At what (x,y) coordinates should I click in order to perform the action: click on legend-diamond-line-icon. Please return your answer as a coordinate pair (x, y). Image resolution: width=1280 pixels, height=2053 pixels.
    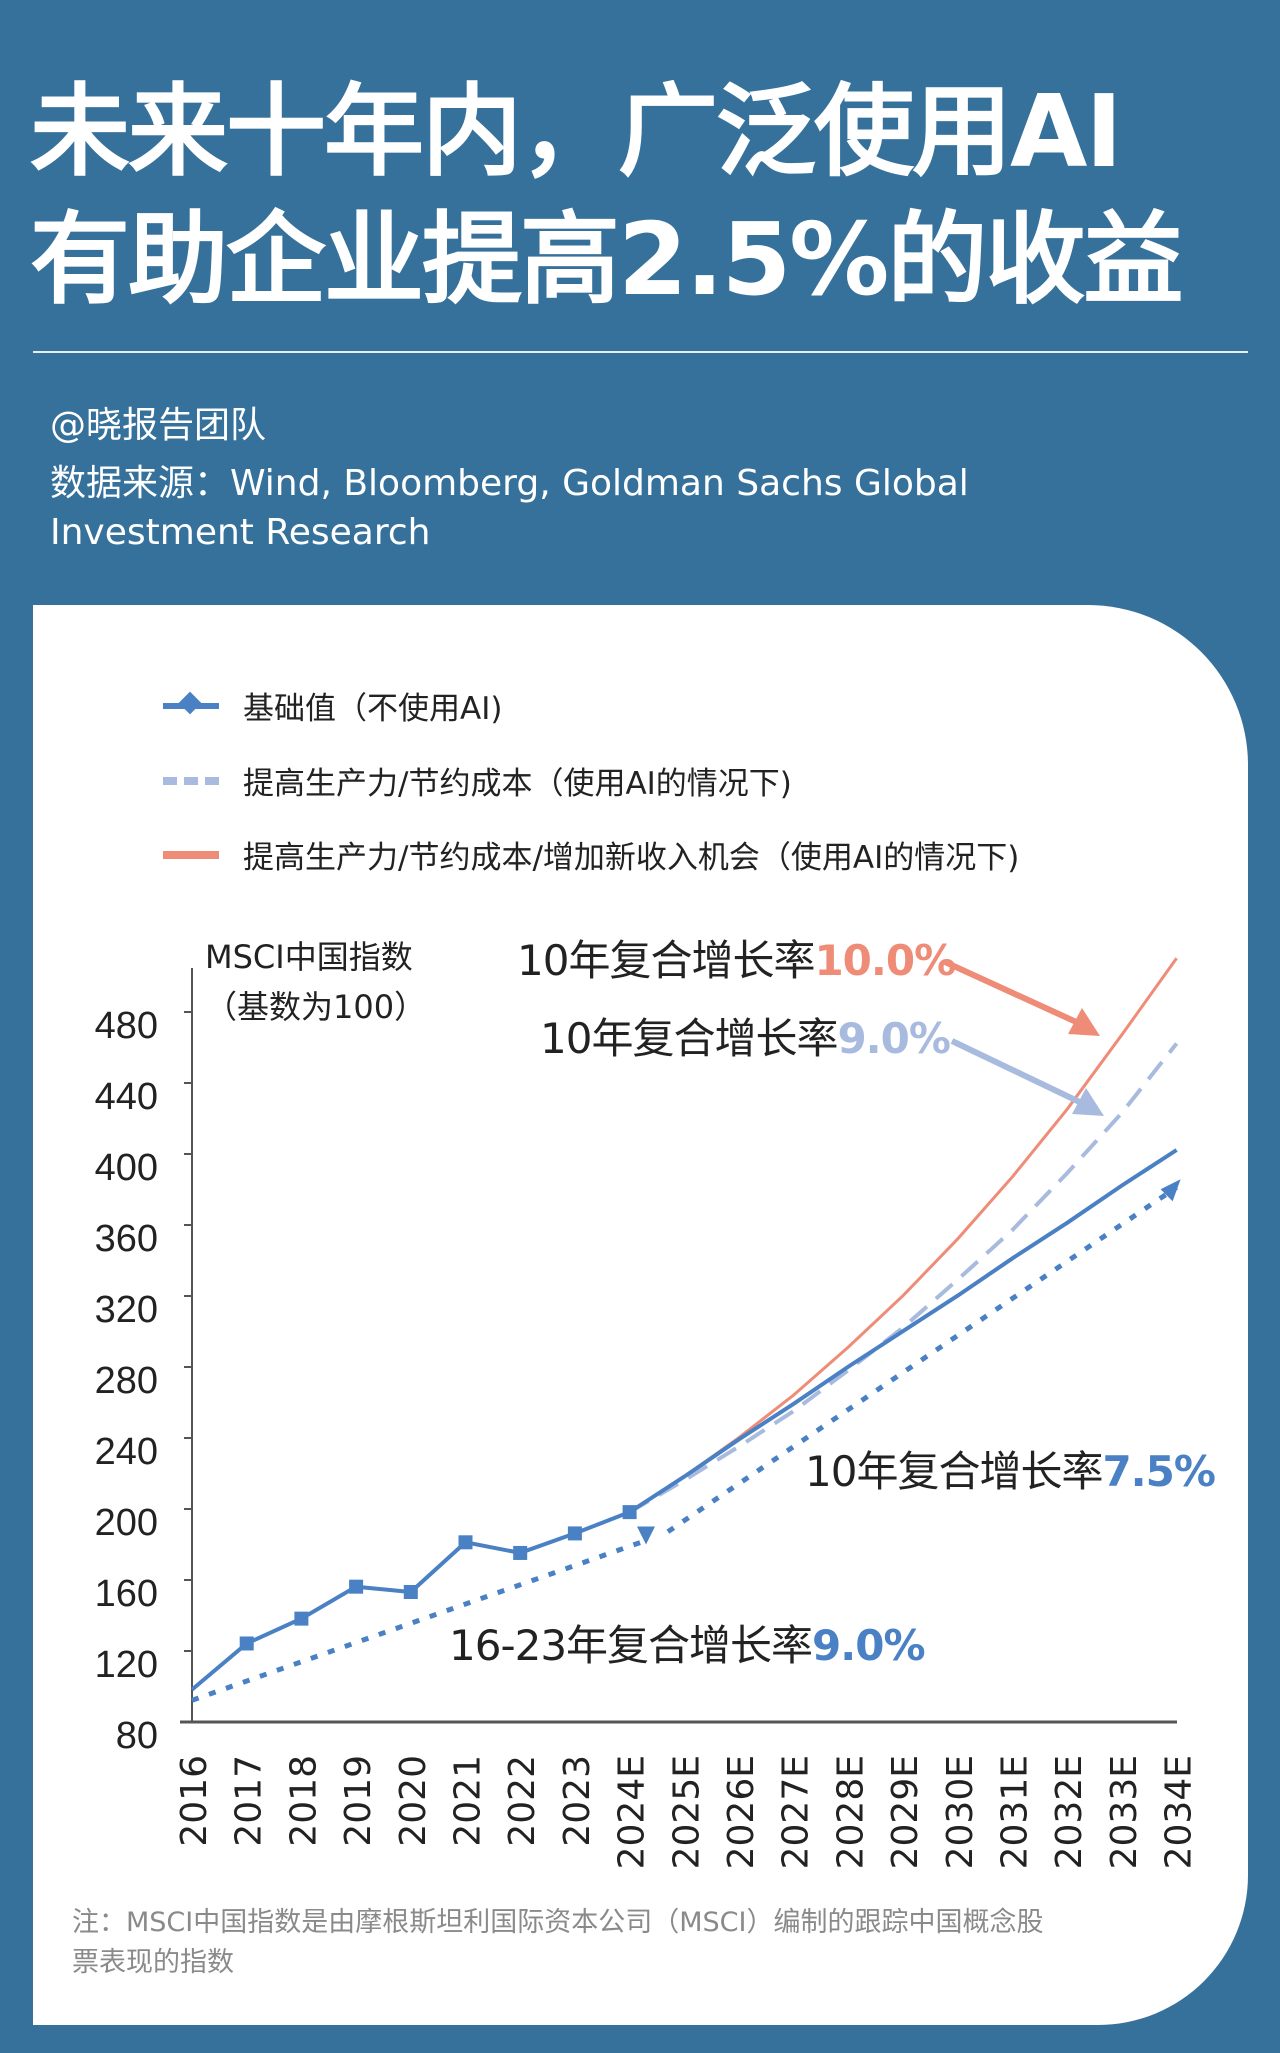
    Looking at the image, I should click on (191, 702).